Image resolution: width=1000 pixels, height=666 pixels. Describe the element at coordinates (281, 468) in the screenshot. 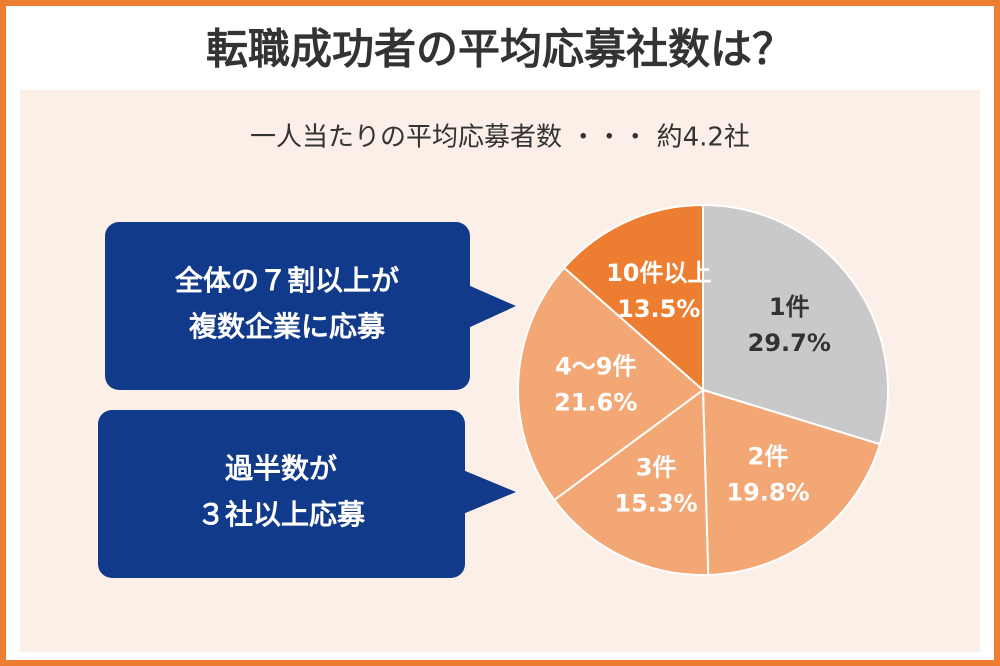

I see `callout-text: 過半数が` at that location.